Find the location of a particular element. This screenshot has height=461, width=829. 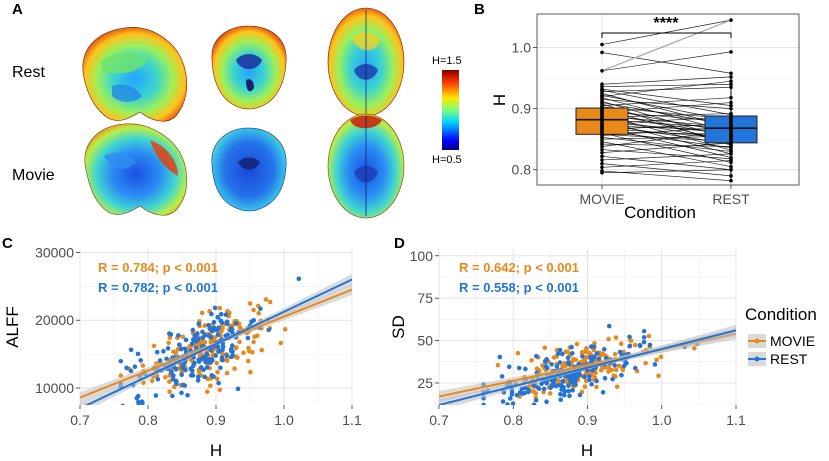

legend: Condition MOVIE REST is located at coordinates (781, 336).